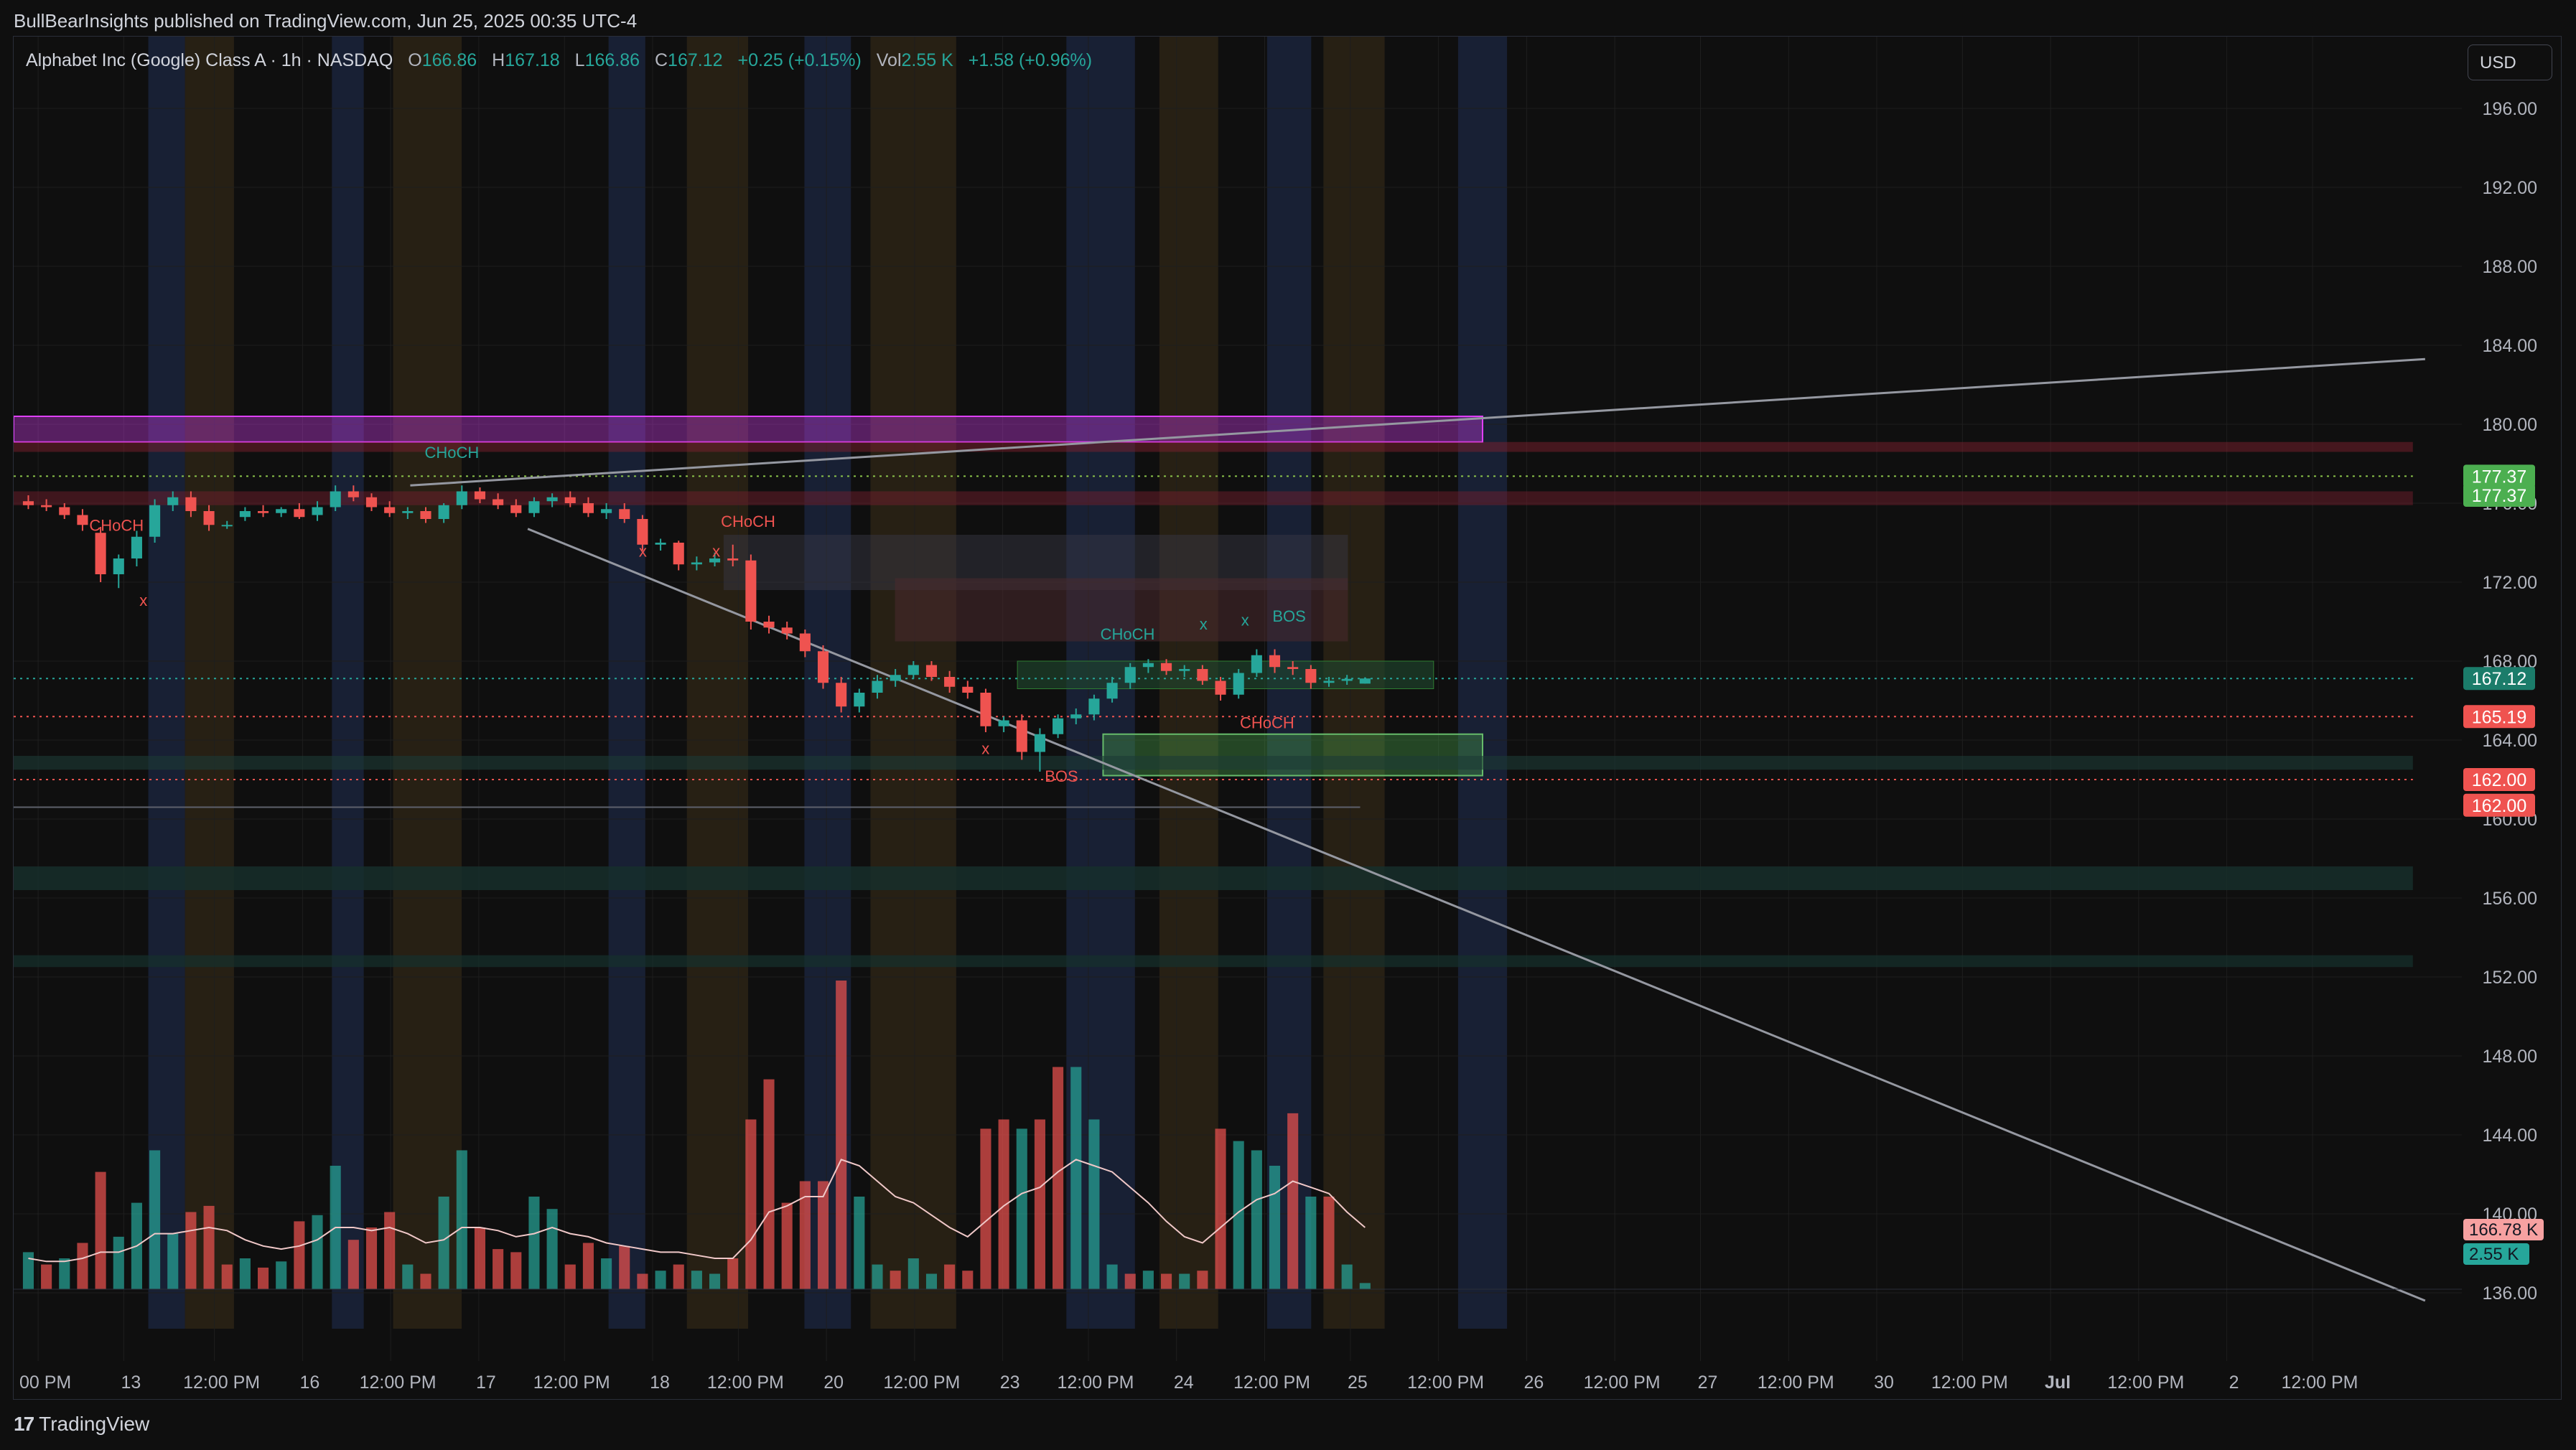 The width and height of the screenshot is (2576, 1450). What do you see at coordinates (94, 1424) in the screenshot?
I see `brand-name: TradingView` at bounding box center [94, 1424].